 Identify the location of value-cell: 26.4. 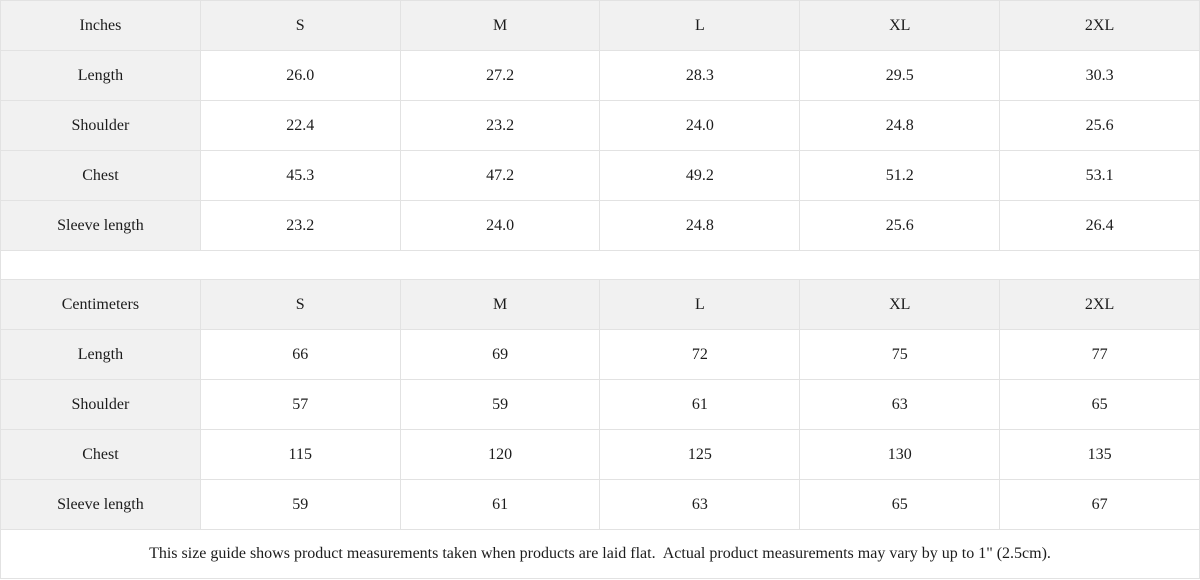
(1099, 225).